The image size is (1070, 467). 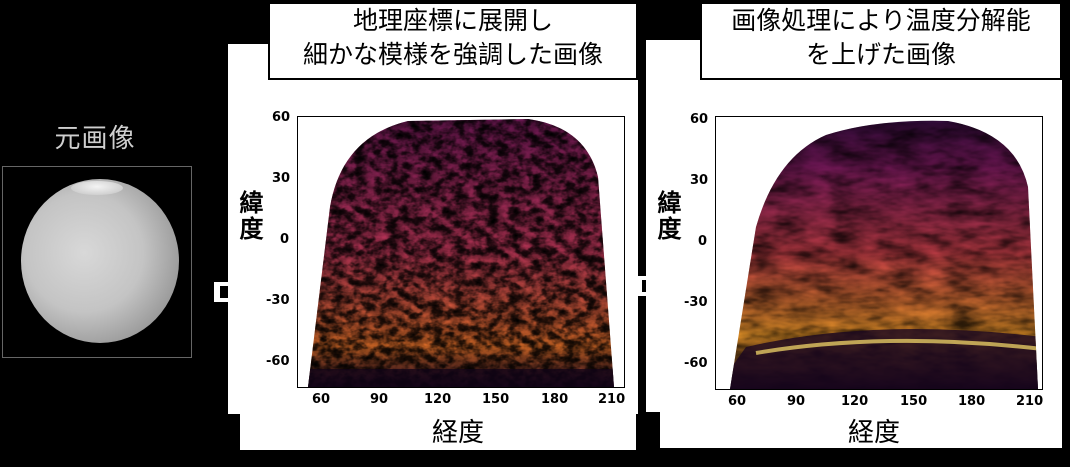 I want to click on panel2-xtick-60: 60, so click(x=737, y=401).